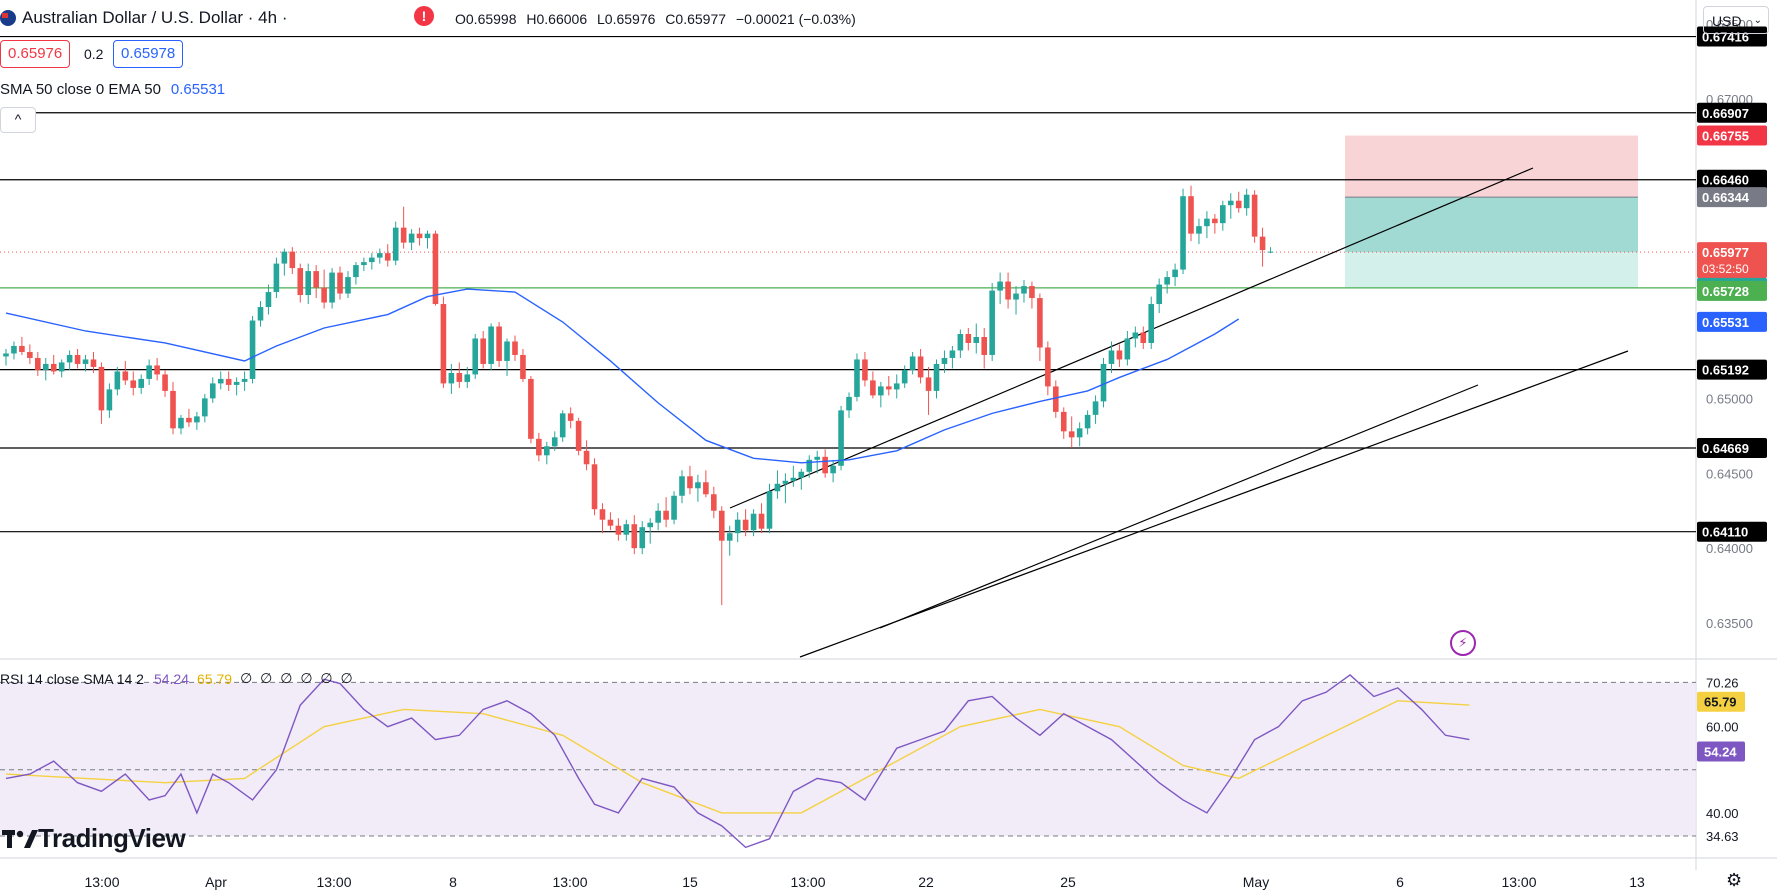  I want to click on tradingview-logo: TradingView, so click(94, 838).